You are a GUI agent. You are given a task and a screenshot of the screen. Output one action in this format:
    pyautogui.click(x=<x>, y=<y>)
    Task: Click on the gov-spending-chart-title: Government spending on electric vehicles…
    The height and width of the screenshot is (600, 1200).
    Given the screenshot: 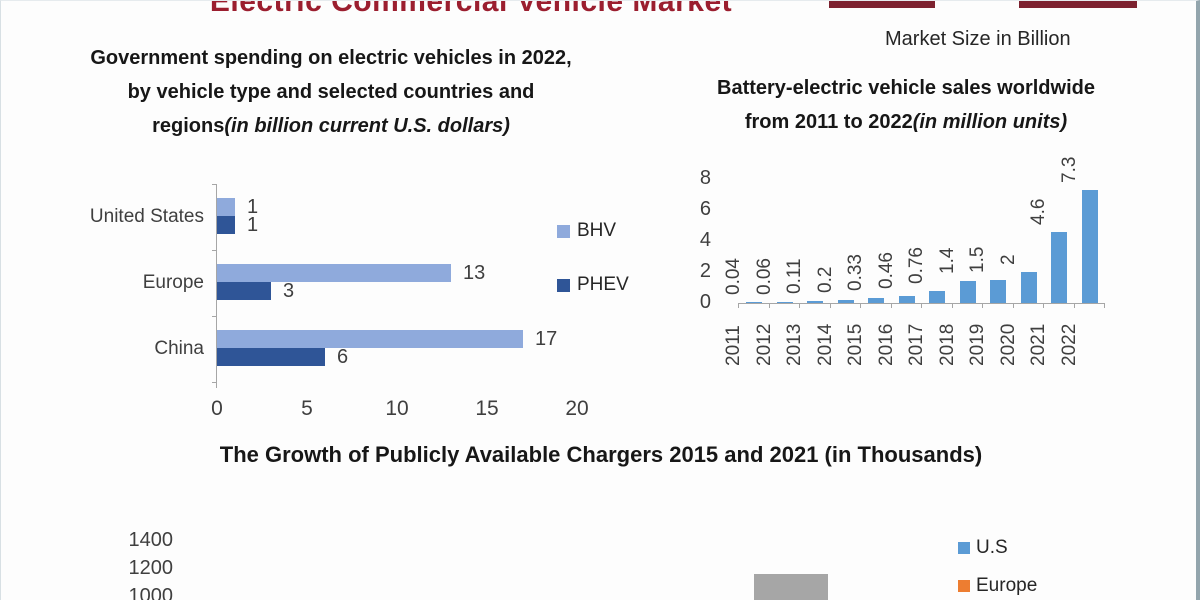 What is the action you would take?
    pyautogui.click(x=331, y=92)
    